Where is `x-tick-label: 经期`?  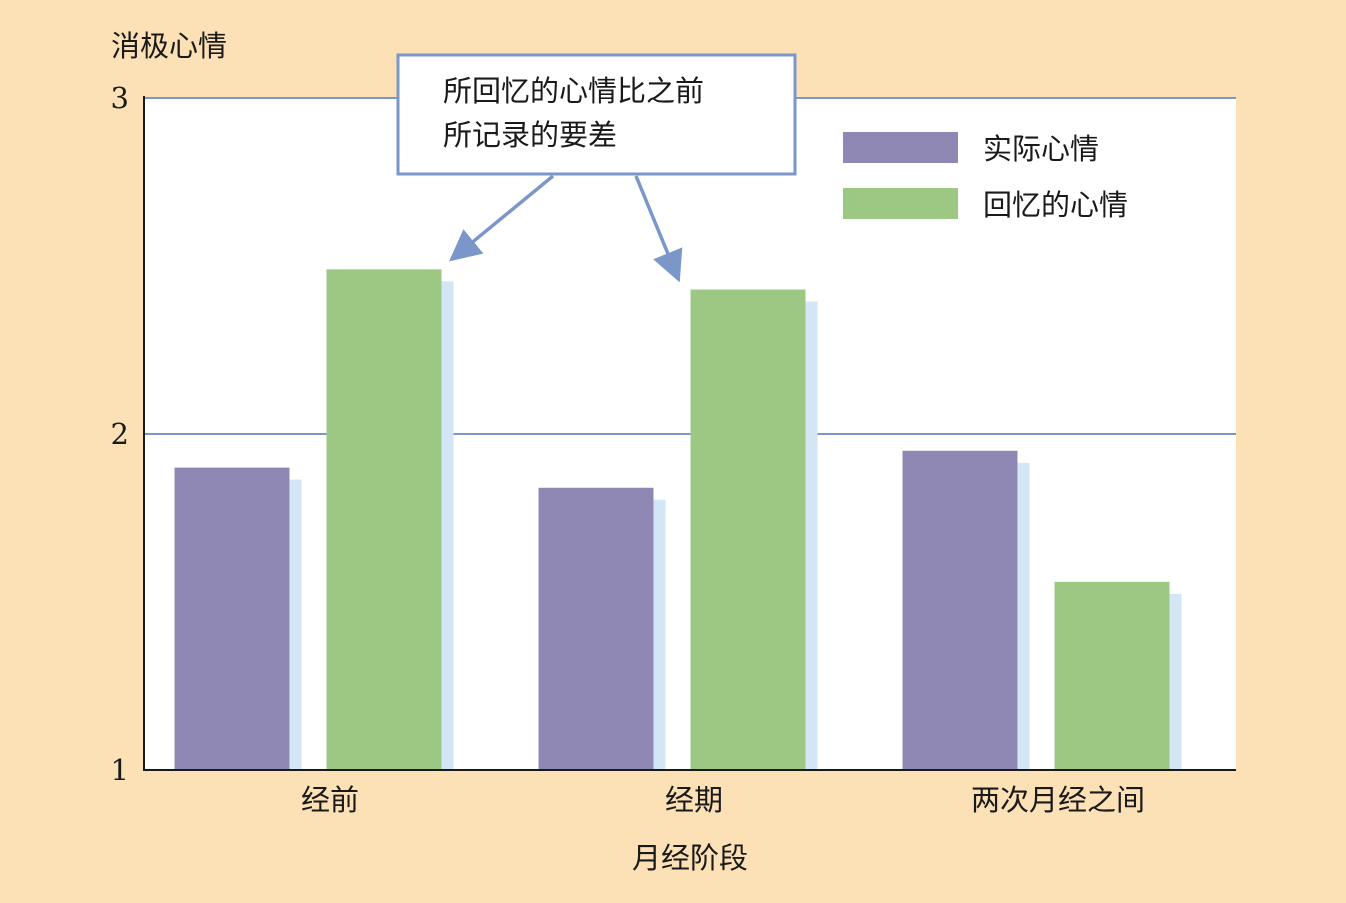
x-tick-label: 经期 is located at coordinates (694, 800).